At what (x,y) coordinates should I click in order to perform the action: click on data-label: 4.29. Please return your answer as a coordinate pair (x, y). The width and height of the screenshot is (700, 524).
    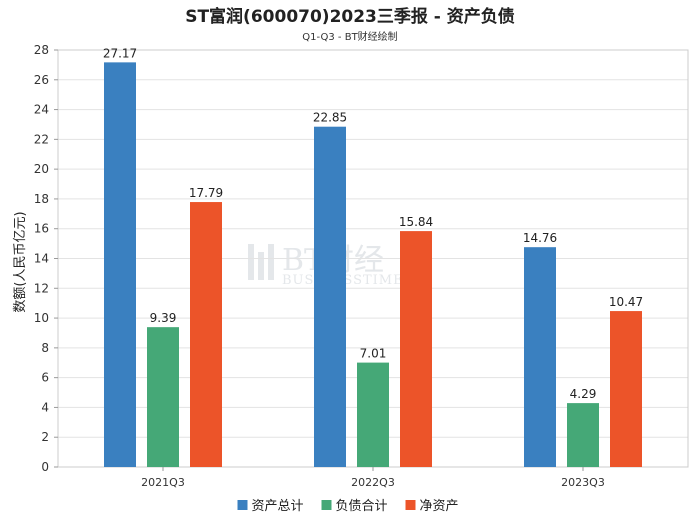
    Looking at the image, I should click on (583, 394).